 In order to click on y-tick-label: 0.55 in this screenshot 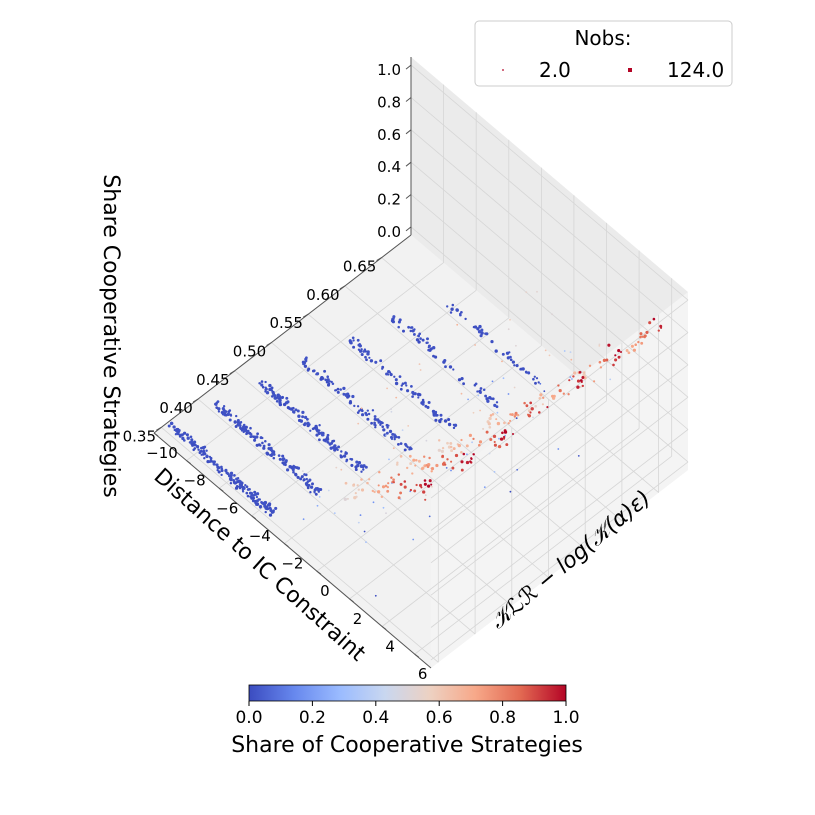, I will do `click(285, 323)`.